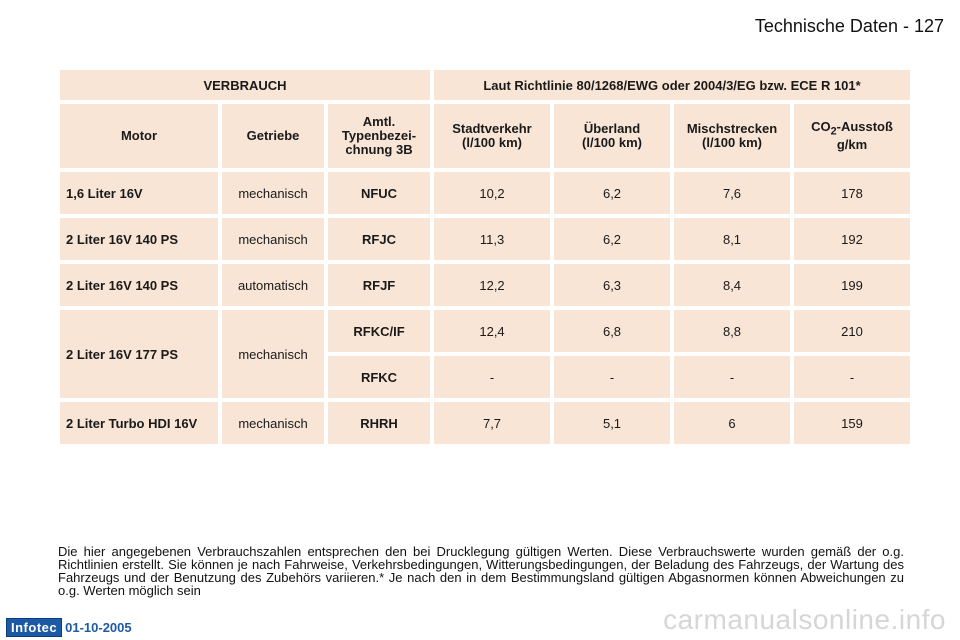 This screenshot has height=640, width=960. Describe the element at coordinates (34, 627) in the screenshot. I see `infotec-logo: Infotec` at that location.